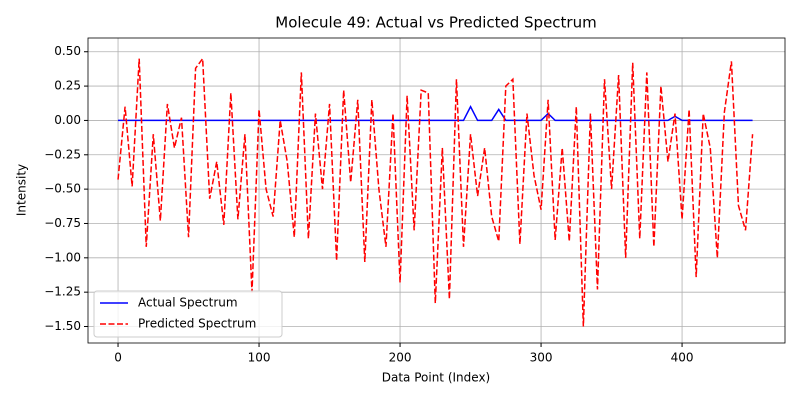 The image size is (800, 404). What do you see at coordinates (62, 189) in the screenshot?
I see `y-tick-label: −0.50` at bounding box center [62, 189].